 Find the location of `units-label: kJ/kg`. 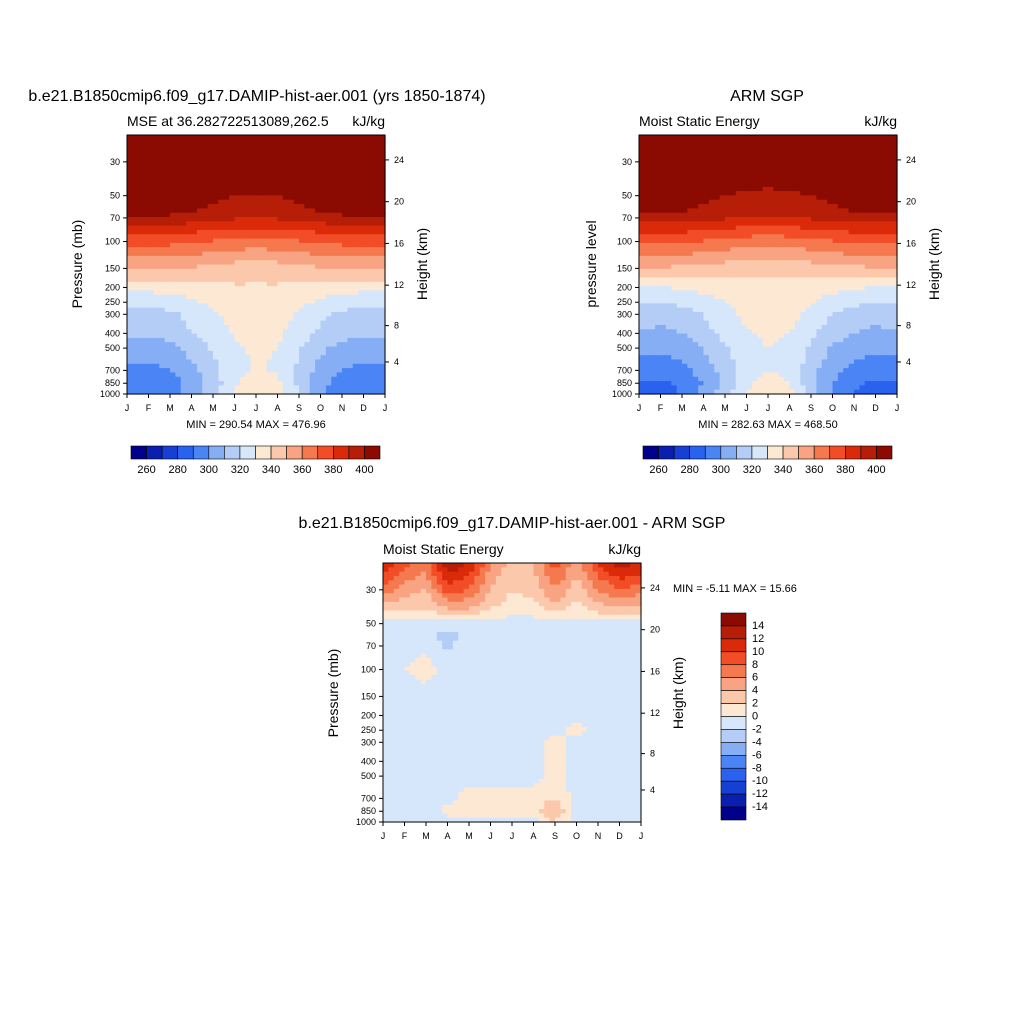

units-label: kJ/kg is located at coordinates (368, 121).